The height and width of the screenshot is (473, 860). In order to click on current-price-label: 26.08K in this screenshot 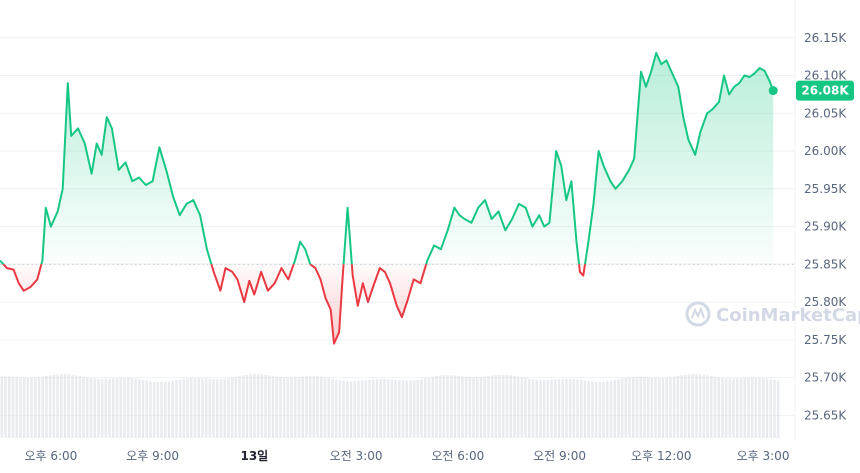, I will do `click(825, 91)`.